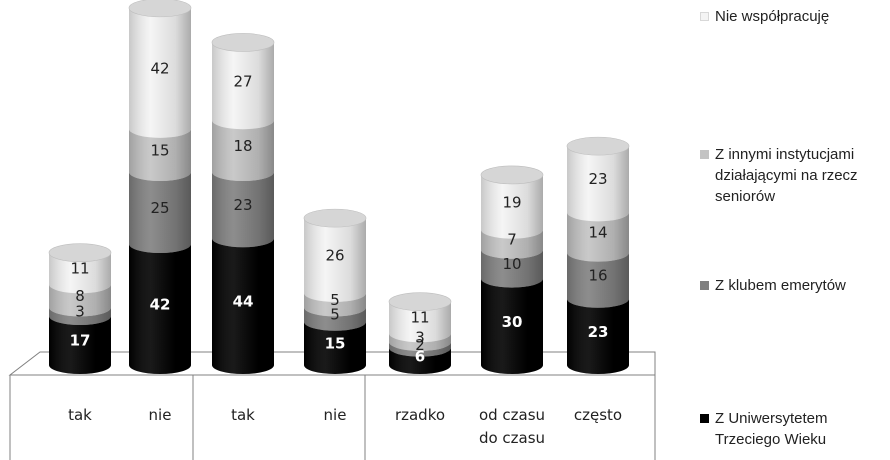  I want to click on value-label-nie-wsp-pracuj-4: 26, so click(334, 256).